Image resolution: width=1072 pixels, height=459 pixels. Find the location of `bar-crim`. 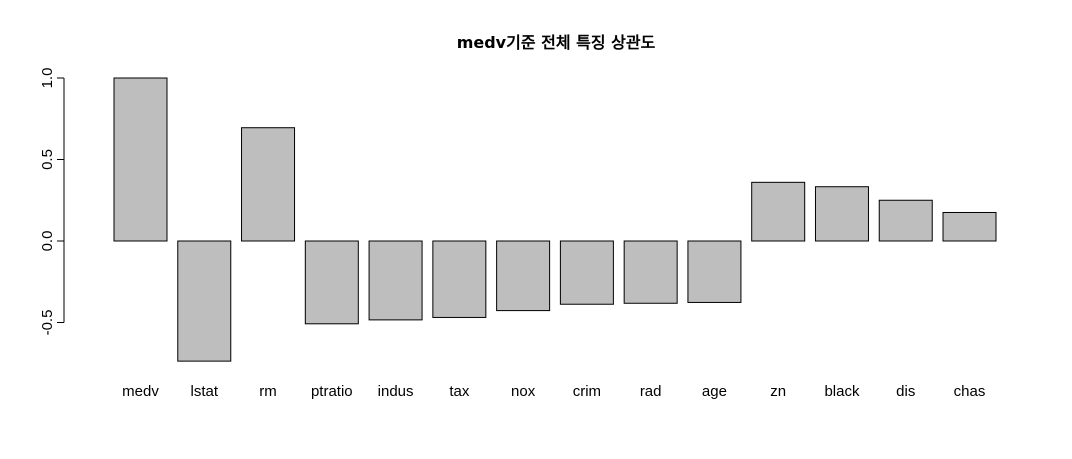

bar-crim is located at coordinates (586, 272).